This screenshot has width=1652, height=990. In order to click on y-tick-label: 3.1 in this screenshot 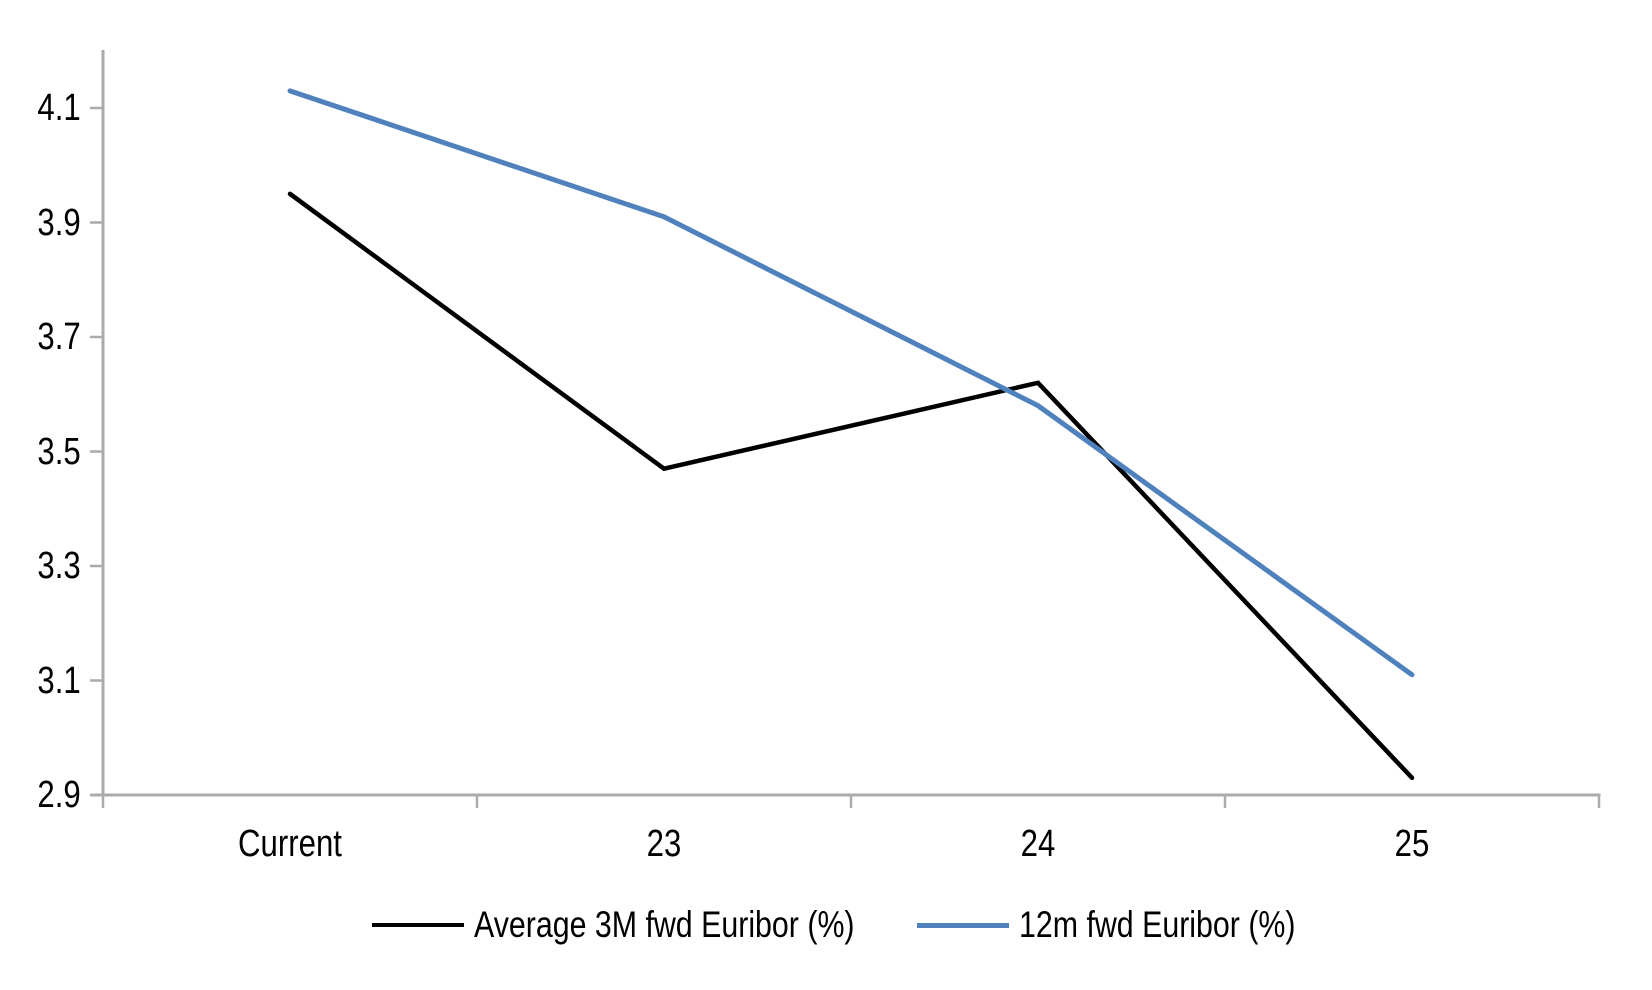, I will do `click(59, 680)`.